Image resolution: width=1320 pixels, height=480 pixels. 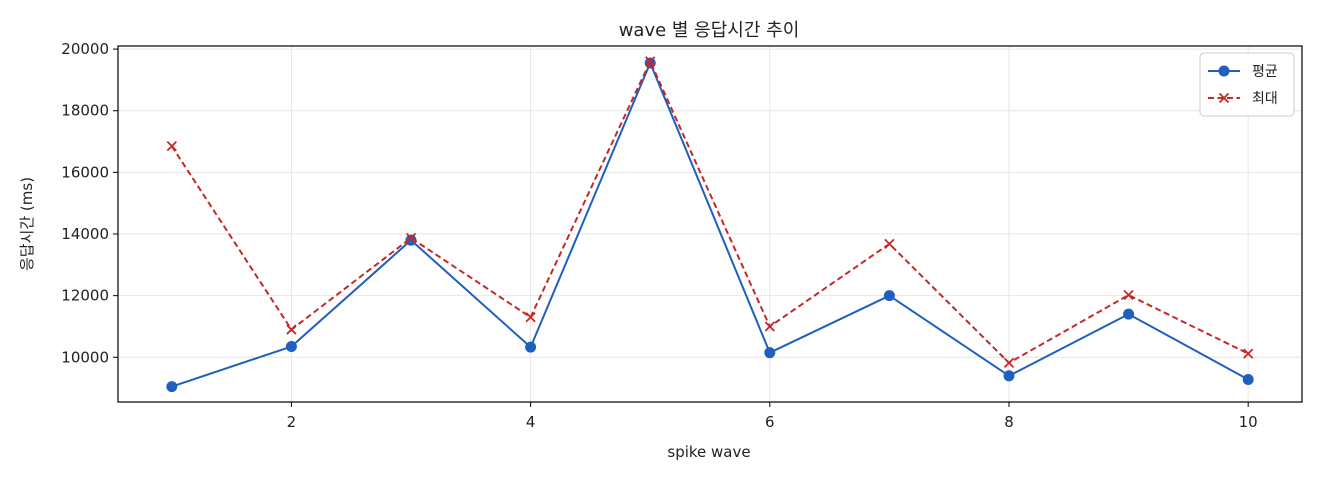 I want to click on chart-title: wave 별 응답시간 추이, so click(x=709, y=30).